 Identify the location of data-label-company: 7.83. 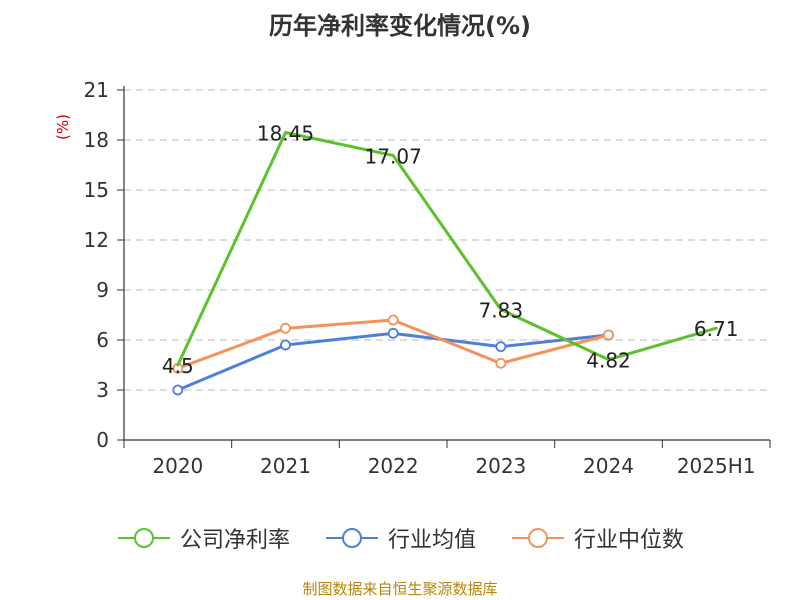
(501, 311).